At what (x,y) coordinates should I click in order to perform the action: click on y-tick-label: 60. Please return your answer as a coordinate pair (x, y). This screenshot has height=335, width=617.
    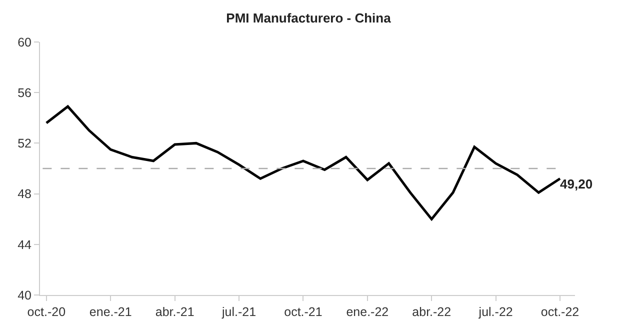
    Looking at the image, I should click on (25, 42).